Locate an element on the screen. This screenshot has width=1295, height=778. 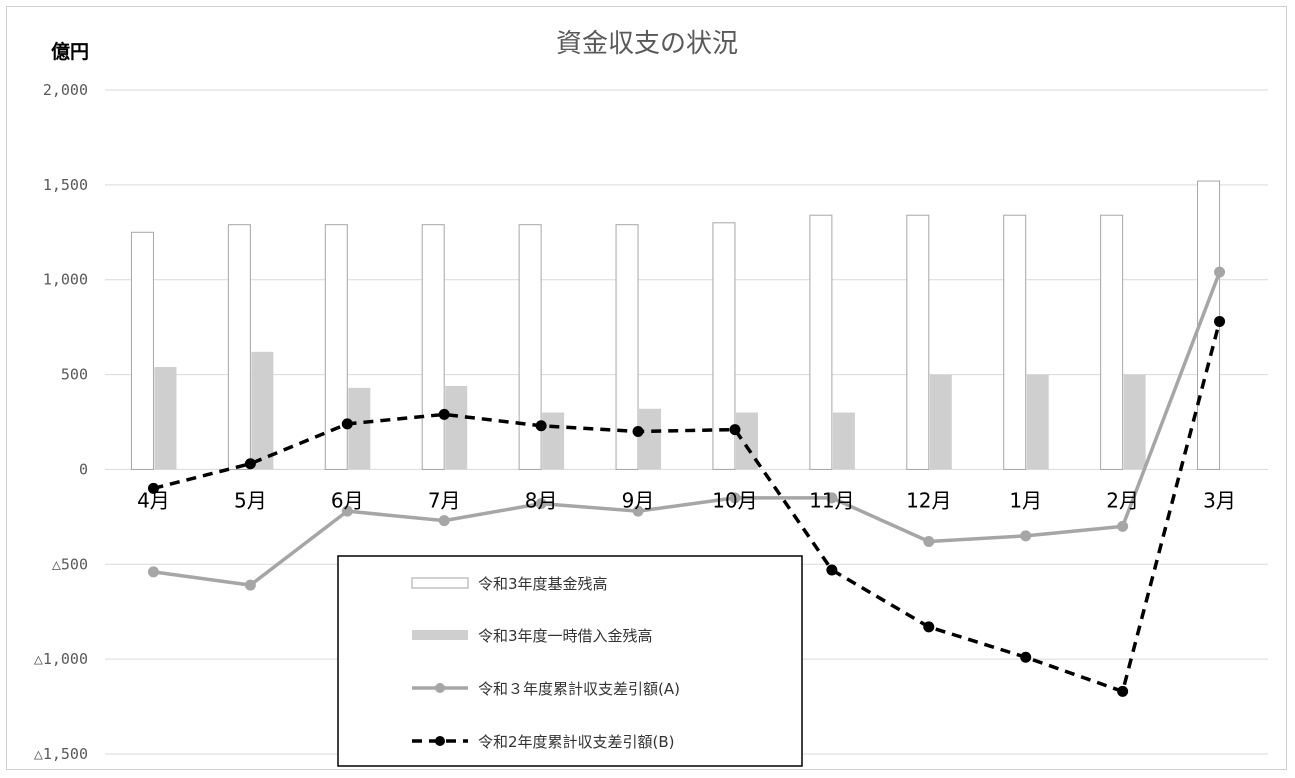
legend-marker-a is located at coordinates (440, 688).